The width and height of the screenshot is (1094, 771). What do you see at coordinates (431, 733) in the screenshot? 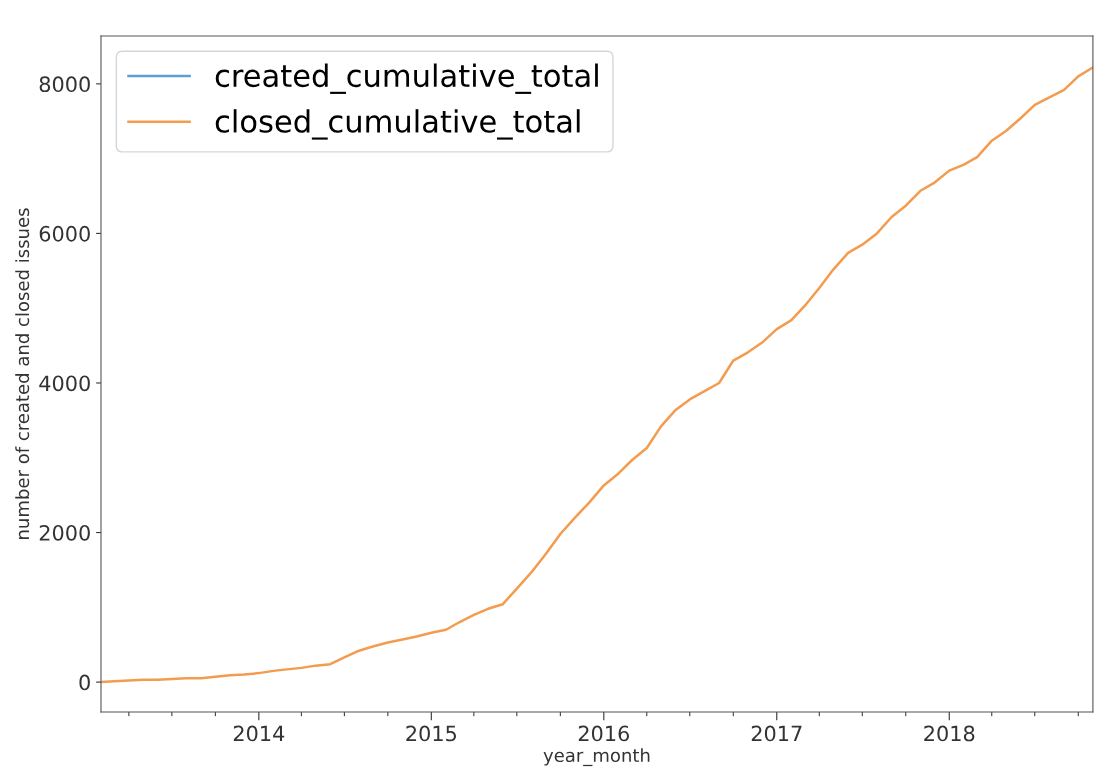
I see `x-tick-label: 2015` at bounding box center [431, 733].